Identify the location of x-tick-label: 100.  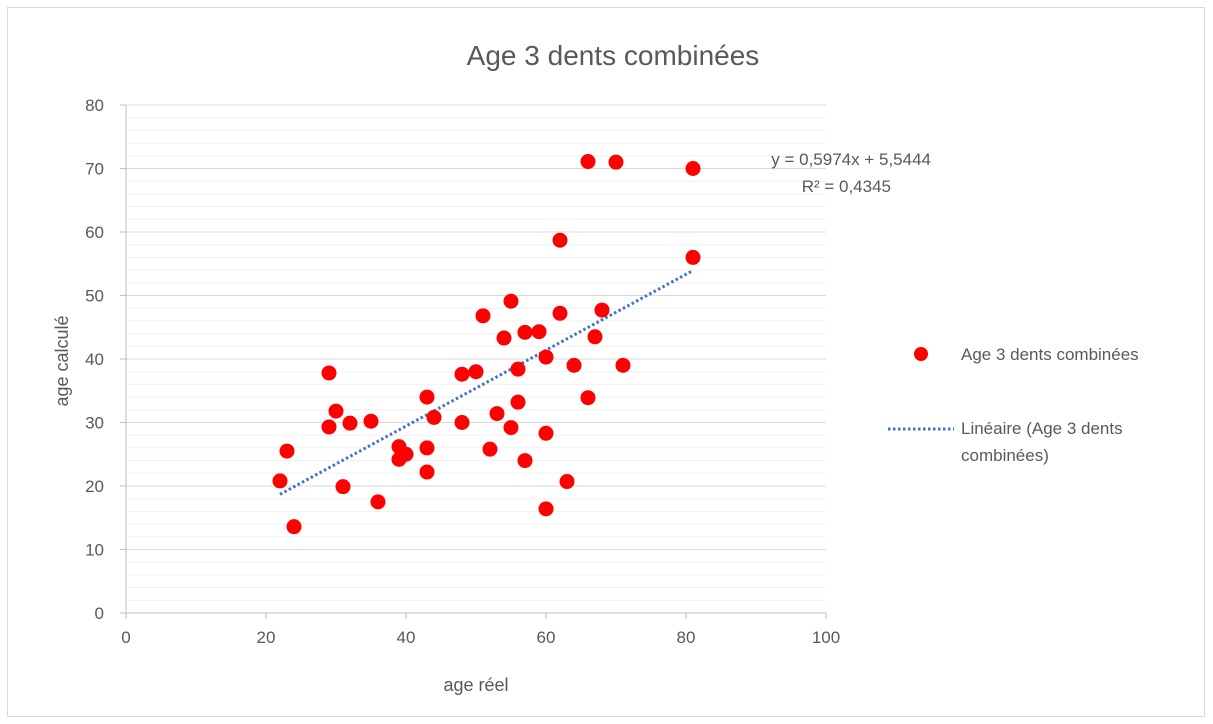
(826, 637).